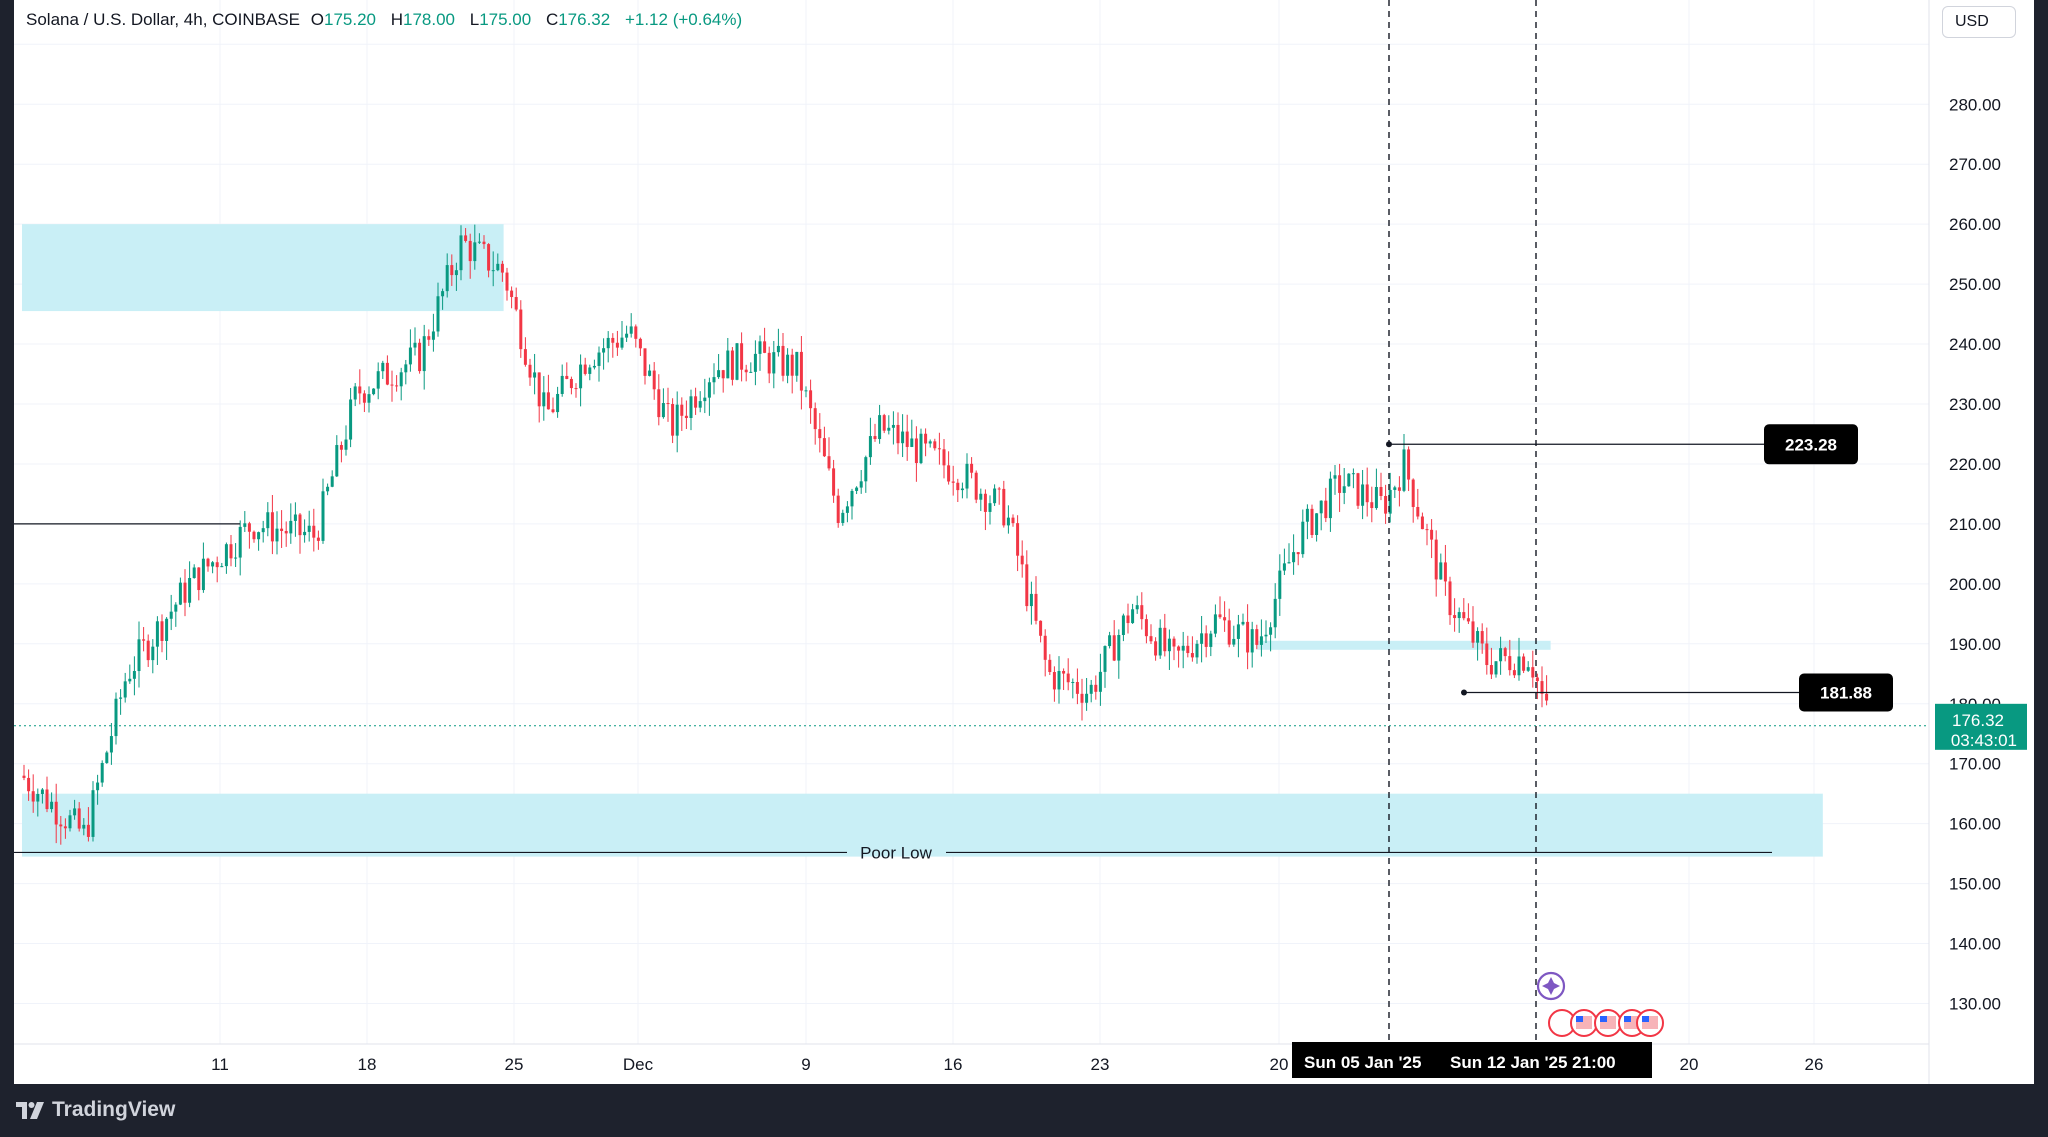  What do you see at coordinates (1975, 464) in the screenshot?
I see `y-tick-label: 220.00` at bounding box center [1975, 464].